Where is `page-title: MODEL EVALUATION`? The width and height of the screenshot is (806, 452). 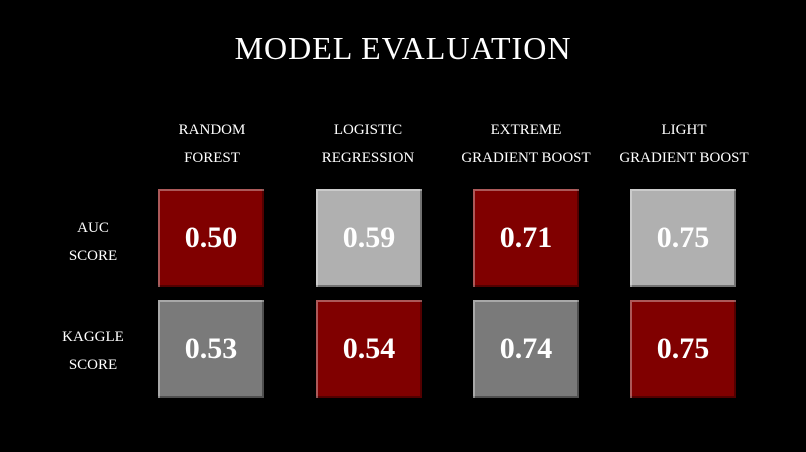 page-title: MODEL EVALUATION is located at coordinates (403, 48).